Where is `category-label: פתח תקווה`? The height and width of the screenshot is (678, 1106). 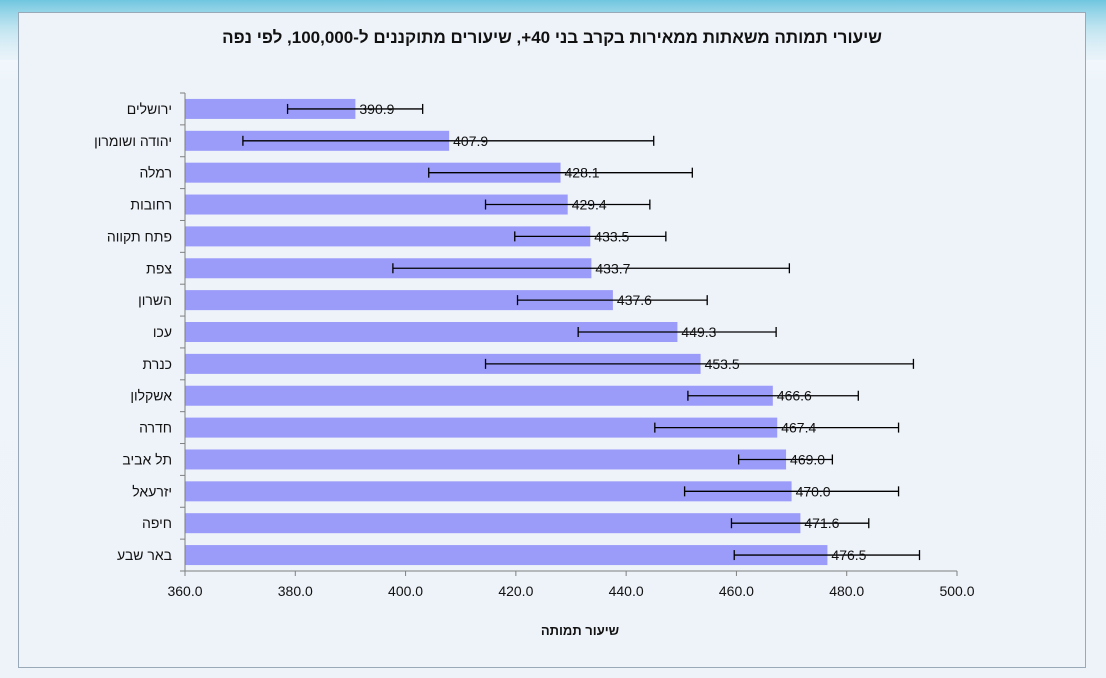 category-label: פתח תקווה is located at coordinates (139, 236).